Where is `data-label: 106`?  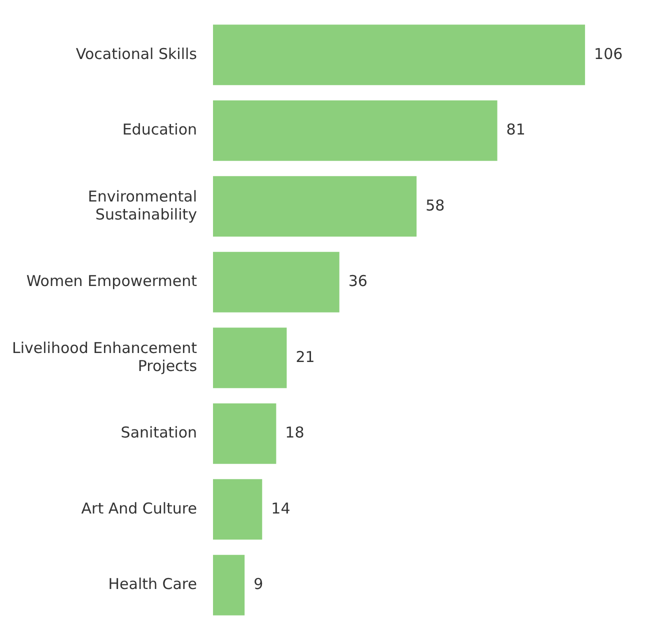
data-label: 106 is located at coordinates (608, 53).